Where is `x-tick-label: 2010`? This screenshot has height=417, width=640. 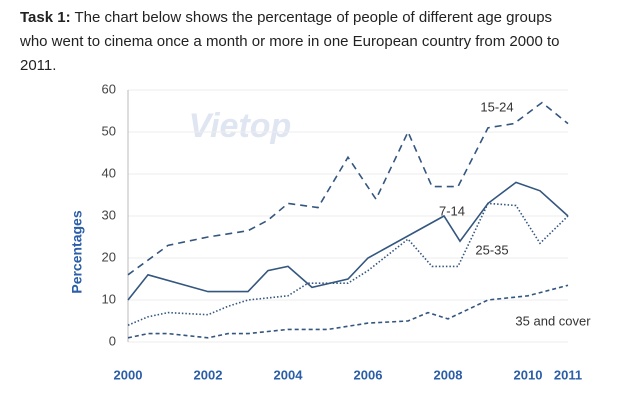 x-tick-label: 2010 is located at coordinates (528, 374).